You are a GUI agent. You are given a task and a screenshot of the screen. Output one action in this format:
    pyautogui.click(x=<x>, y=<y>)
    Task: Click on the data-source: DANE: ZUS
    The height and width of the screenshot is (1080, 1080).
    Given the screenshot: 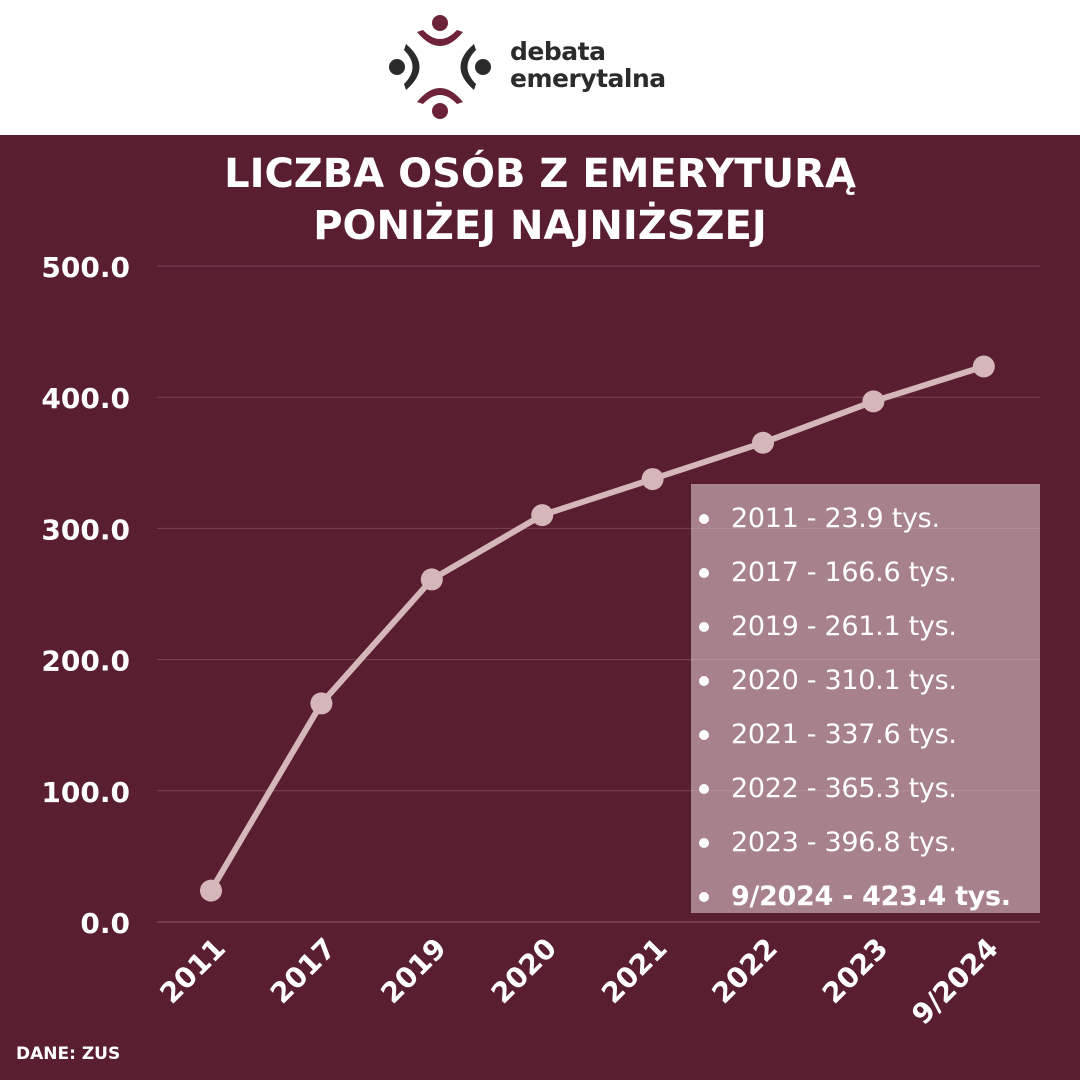 What is the action you would take?
    pyautogui.click(x=68, y=1054)
    